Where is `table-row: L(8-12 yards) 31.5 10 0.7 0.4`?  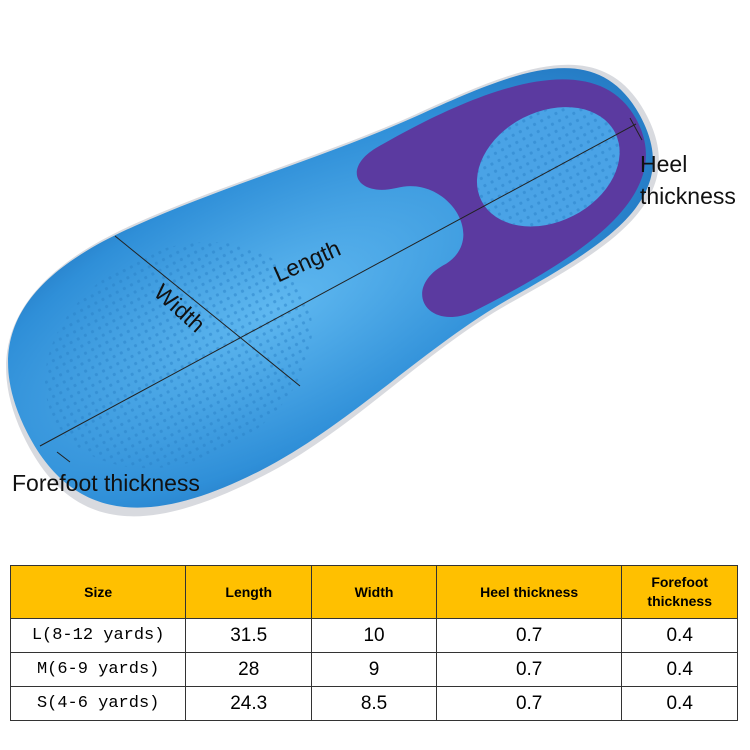
table-row: L(8-12 yards) 31.5 10 0.7 0.4 is located at coordinates (373, 635).